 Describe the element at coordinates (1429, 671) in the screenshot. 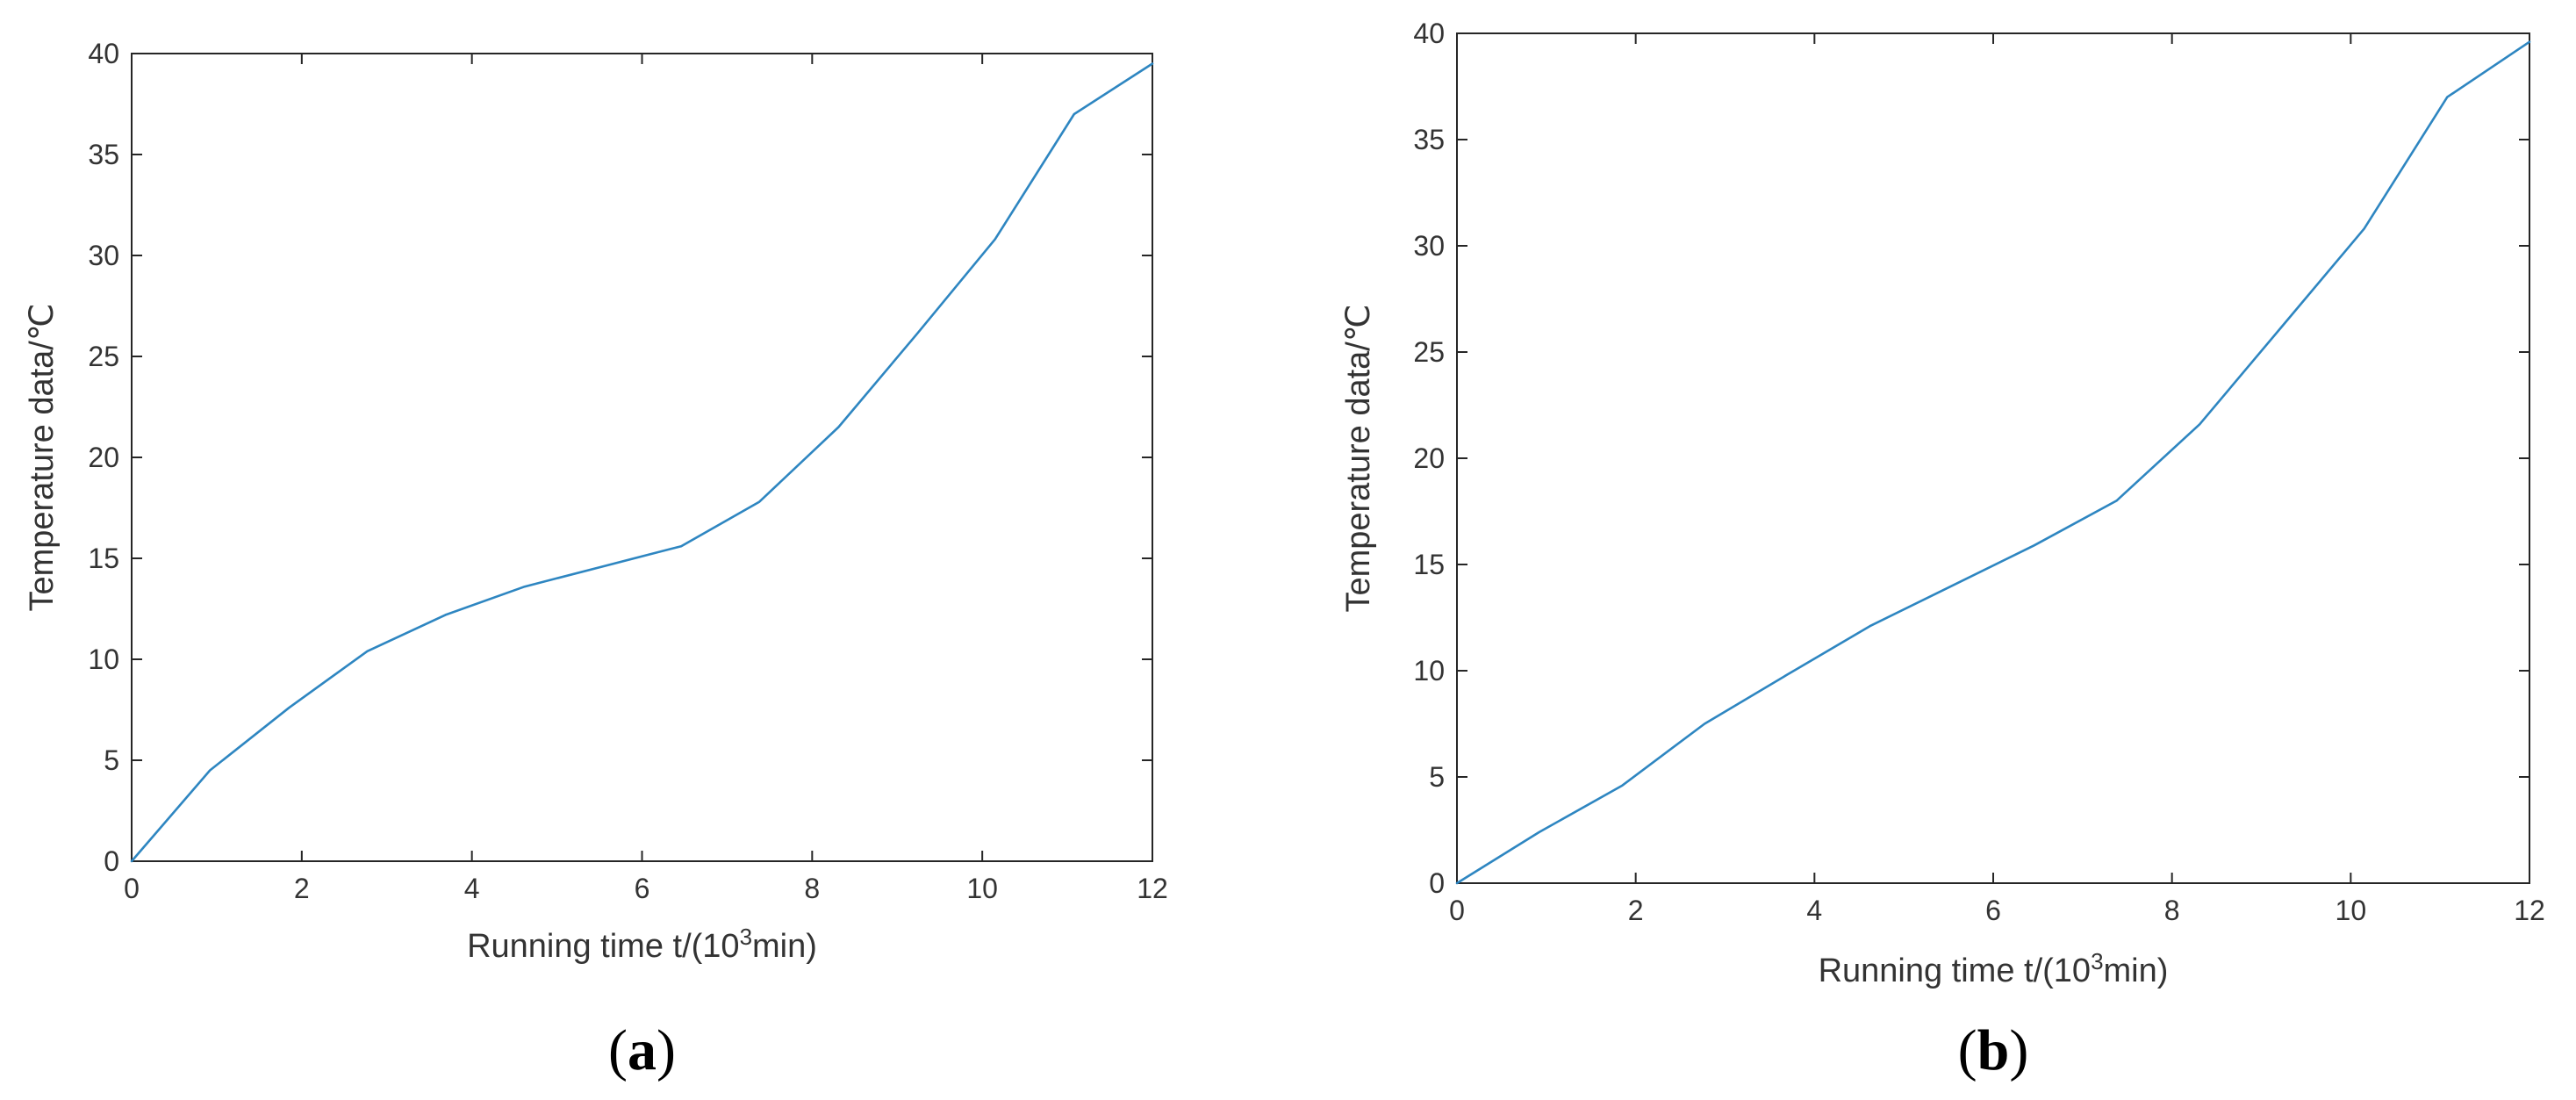

I see `y-tick-label-b: 10` at that location.